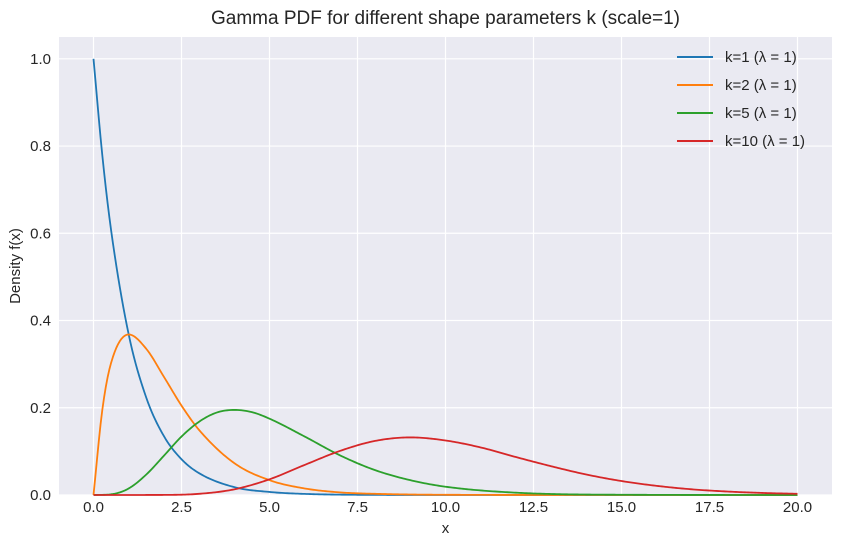 The height and width of the screenshot is (545, 843). What do you see at coordinates (40, 277) in the screenshot?
I see `y-axis-ticks: 0.0 0.2 0.4 0.6 0.8 1.0` at bounding box center [40, 277].